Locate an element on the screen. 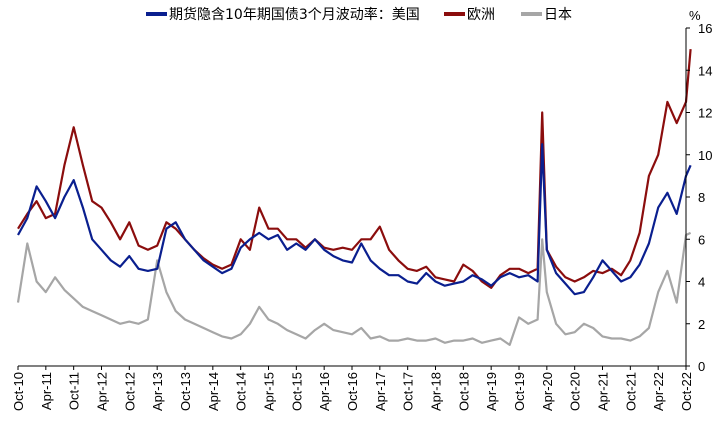  y-tick-label: 4 is located at coordinates (701, 282).